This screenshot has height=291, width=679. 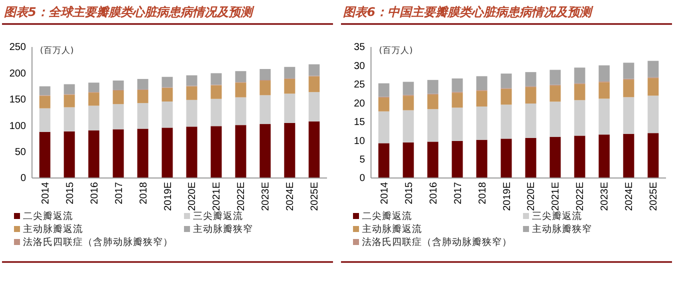 What do you see at coordinates (20, 152) in the screenshot?
I see `y-tick-label: 50` at bounding box center [20, 152].